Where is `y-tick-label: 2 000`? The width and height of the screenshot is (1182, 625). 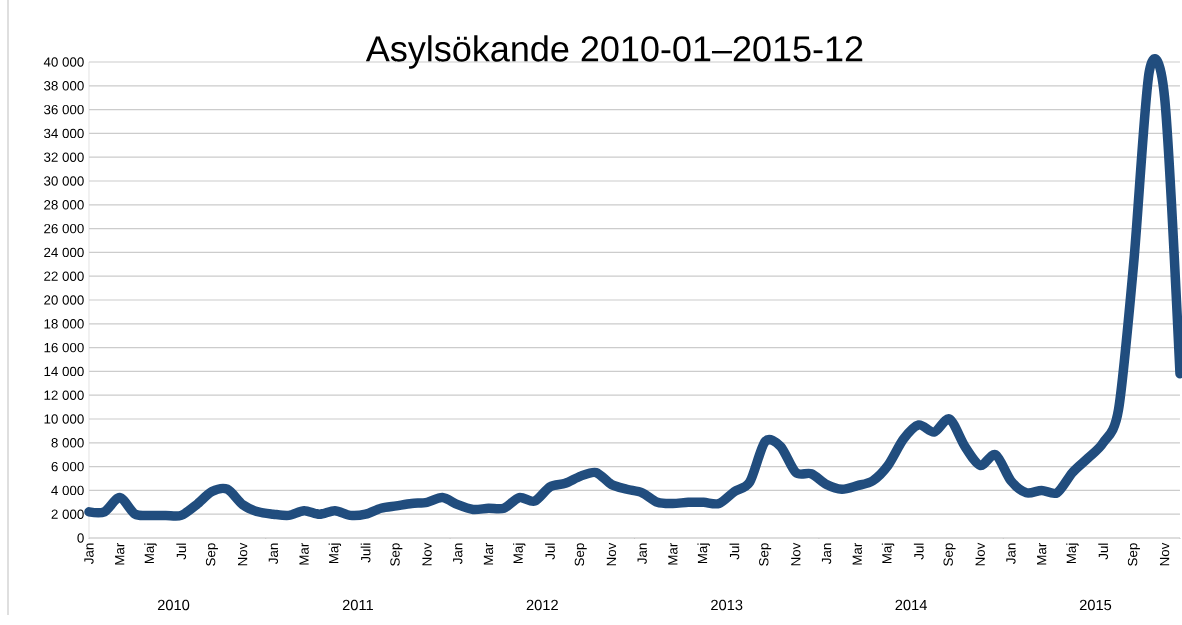
y-tick-label: 2 000 is located at coordinates (67, 514).